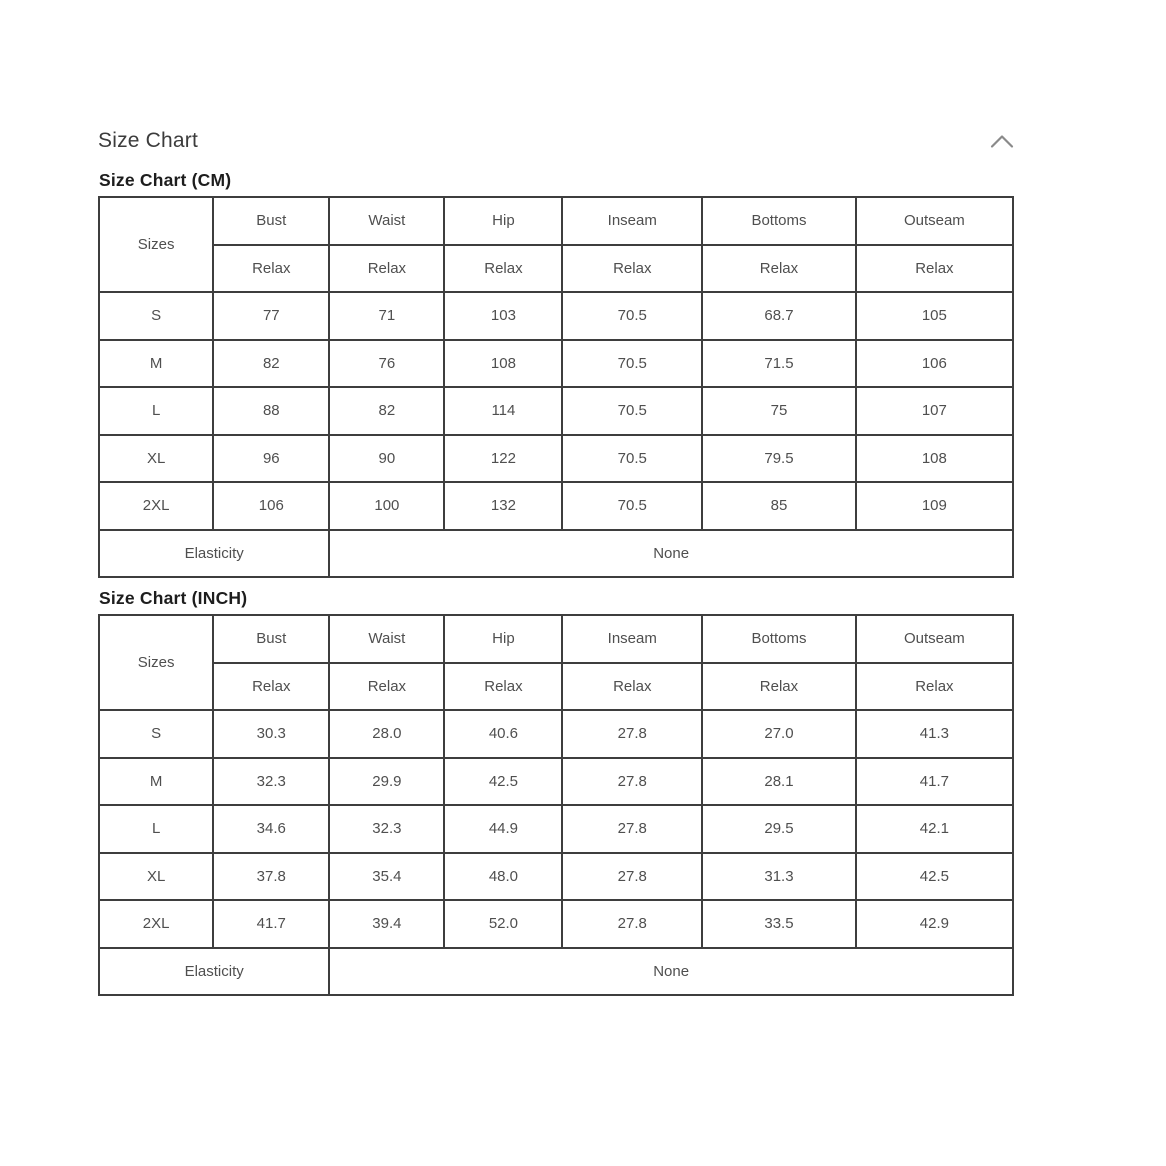 This screenshot has width=1166, height=1166. Describe the element at coordinates (779, 639) in the screenshot. I see `inch-col-header-bottoms: Bottoms` at that location.